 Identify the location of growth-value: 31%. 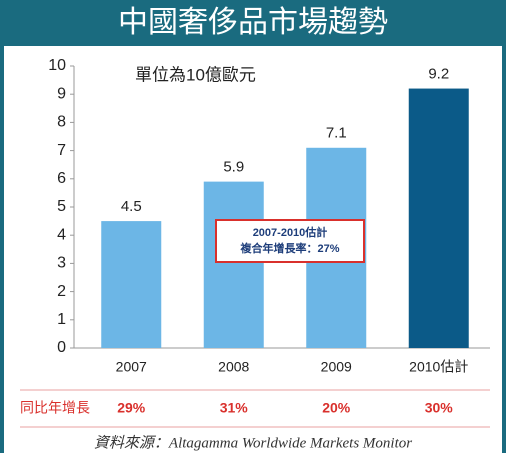
(234, 408).